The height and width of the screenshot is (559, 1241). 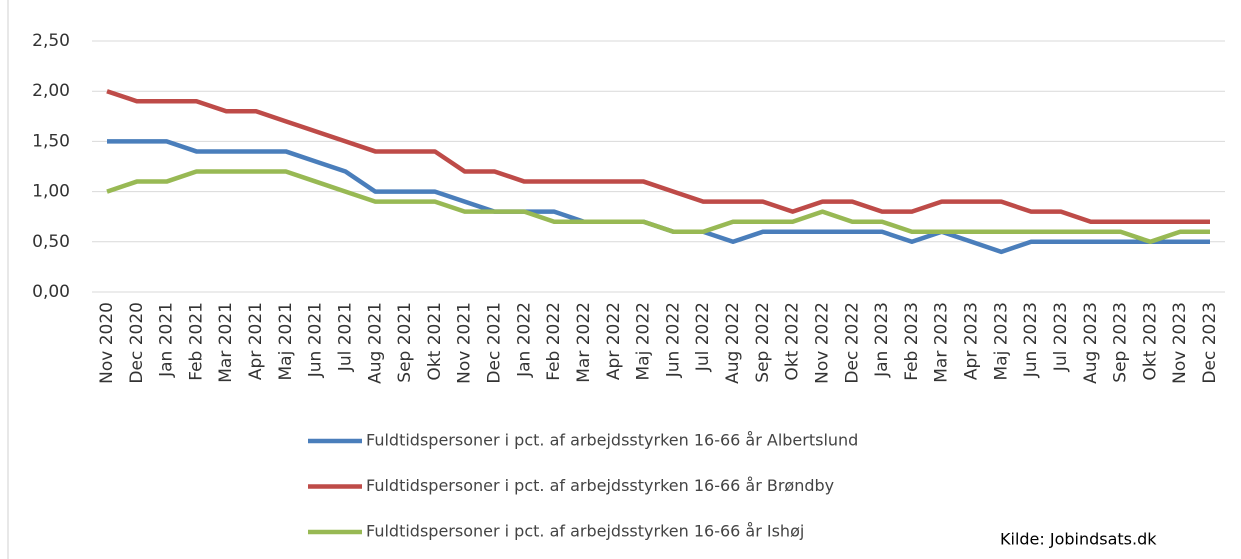 What do you see at coordinates (673, 340) in the screenshot?
I see `x-tick-label: Jun 2022` at bounding box center [673, 340].